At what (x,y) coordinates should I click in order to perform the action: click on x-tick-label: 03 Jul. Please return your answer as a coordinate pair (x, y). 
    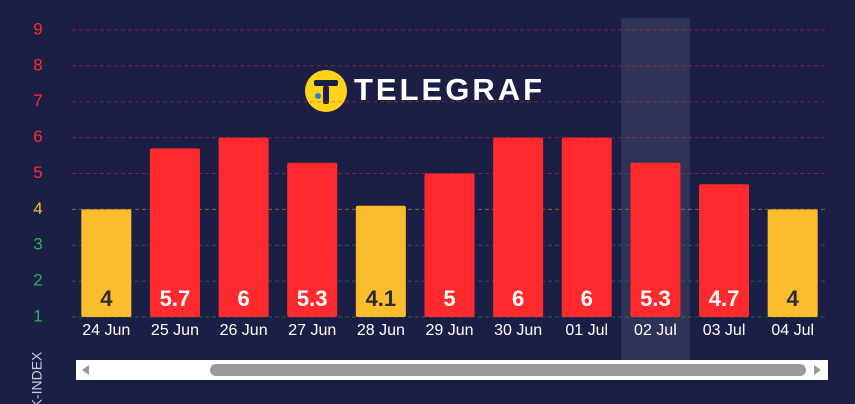
    Looking at the image, I should click on (724, 330).